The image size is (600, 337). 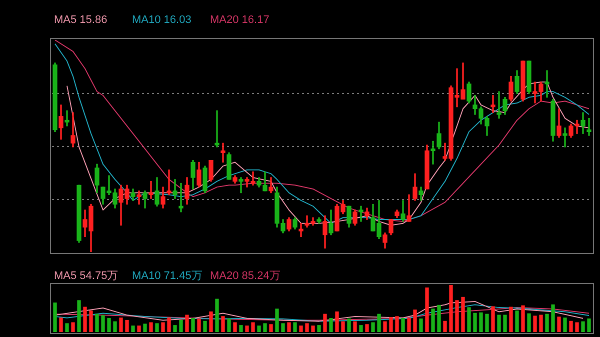 I want to click on text: MA5 15.86, so click(x=81, y=20).